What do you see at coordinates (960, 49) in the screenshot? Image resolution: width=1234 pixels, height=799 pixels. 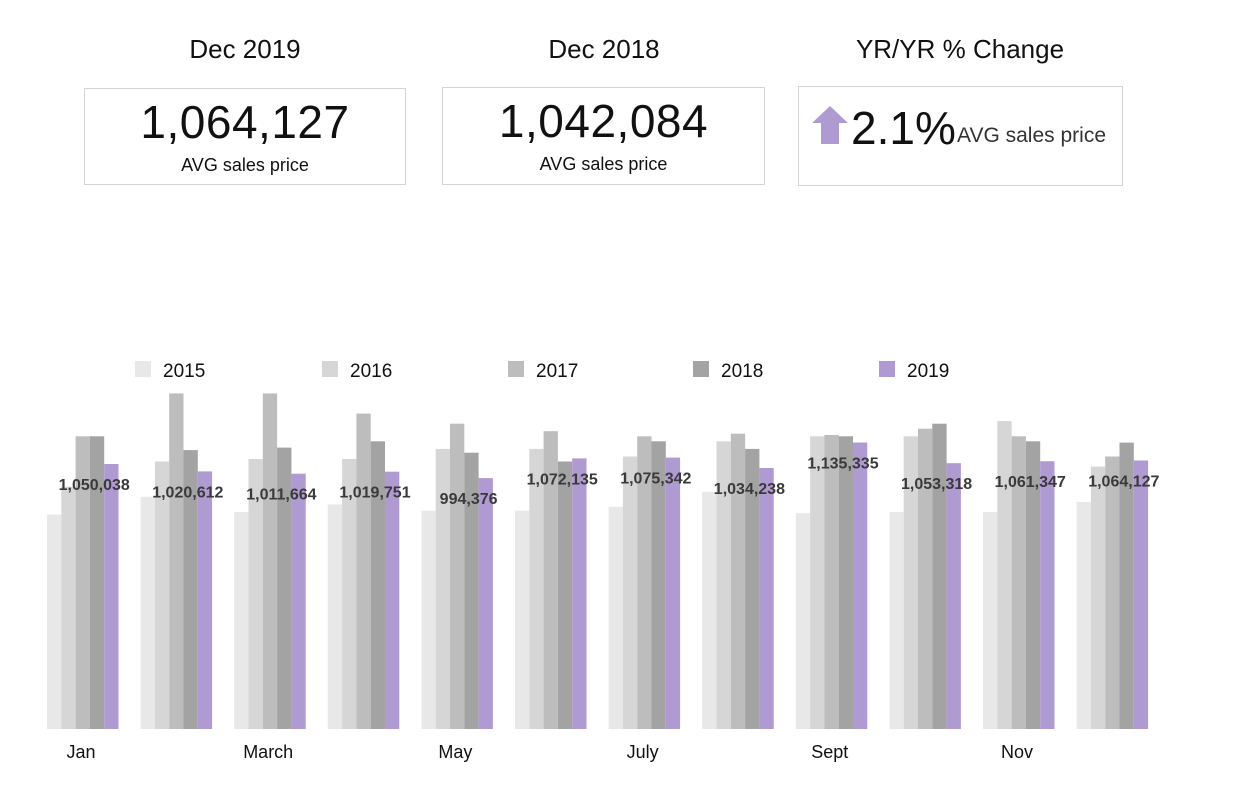 I see `kpi-change-title: YR/YR % Change` at bounding box center [960, 49].